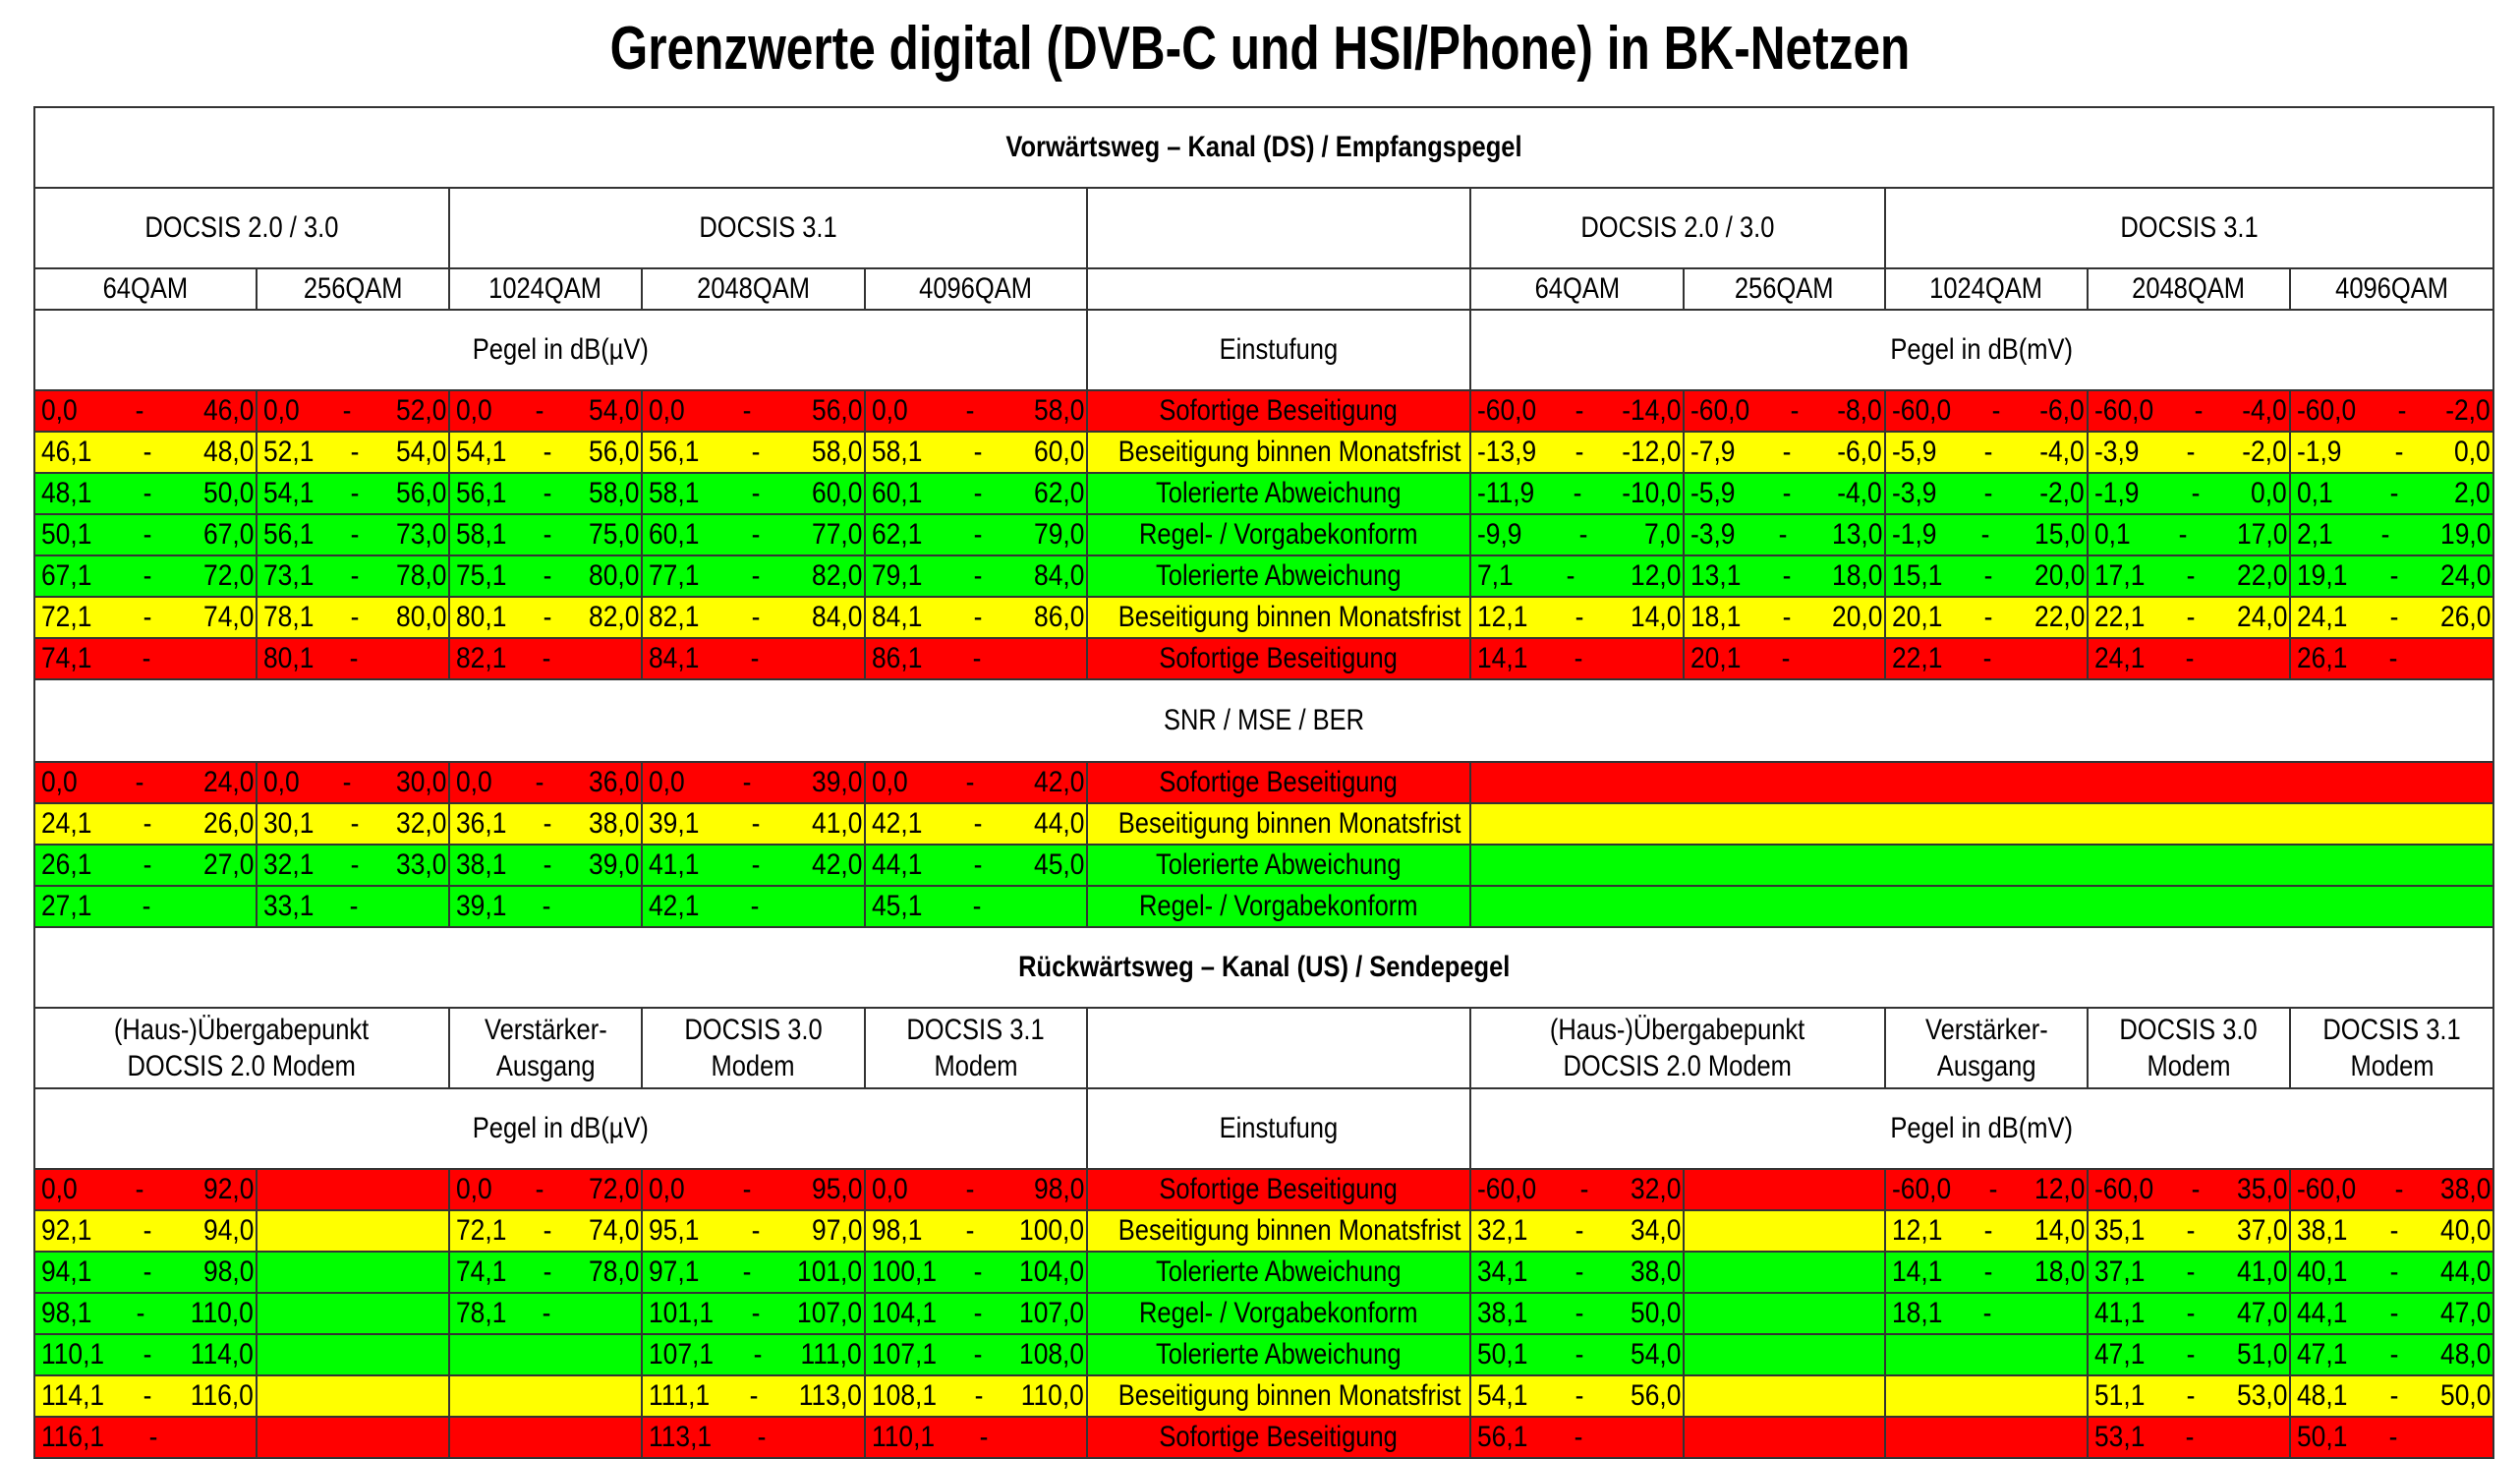 The image size is (2520, 1459). Describe the element at coordinates (1263, 147) in the screenshot. I see `downstream-heading: Vorwärtsweg – Kanal (DS) / Empfangspegel` at that location.